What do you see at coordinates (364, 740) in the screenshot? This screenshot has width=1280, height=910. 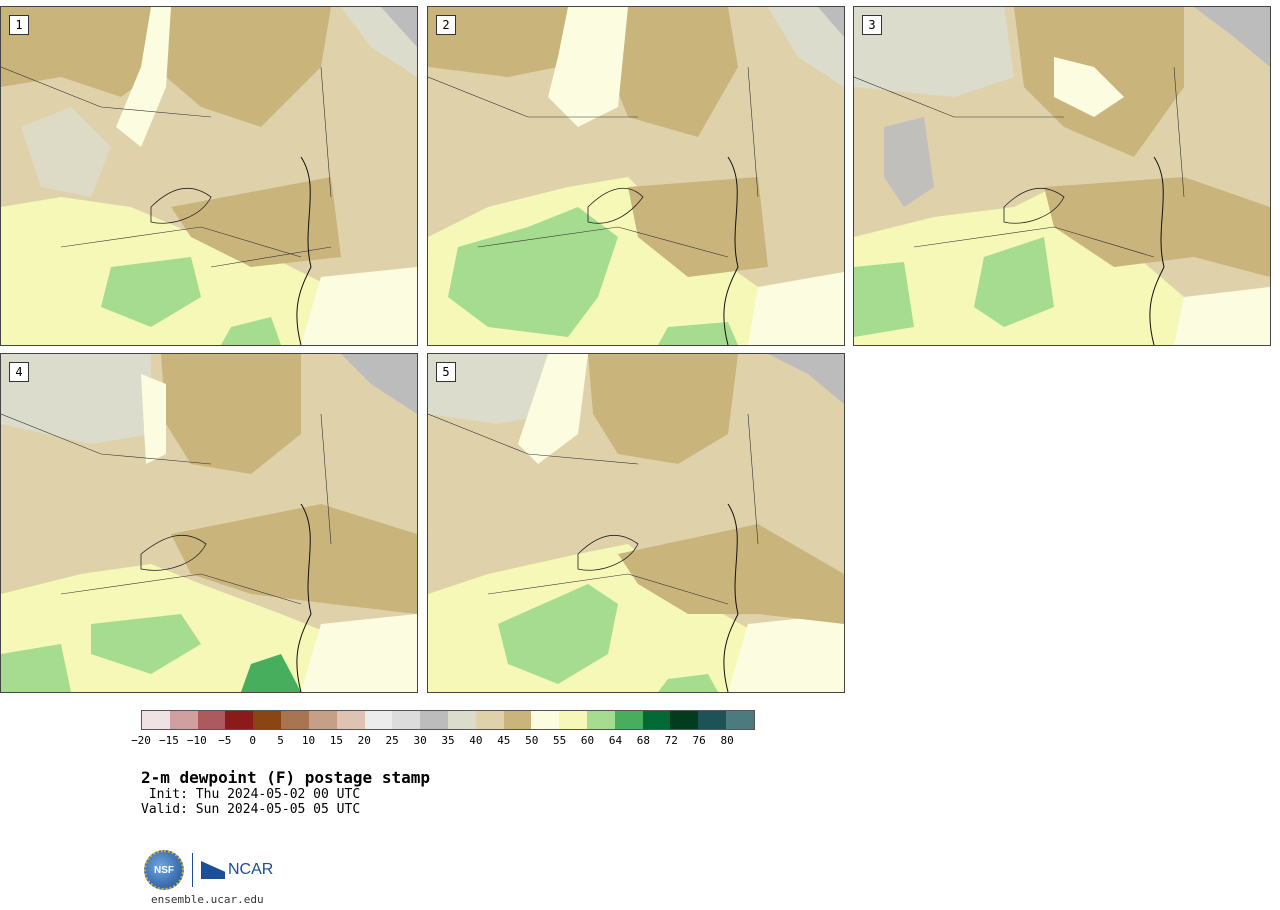 I see `colorbar-tick-label: 20` at bounding box center [364, 740].